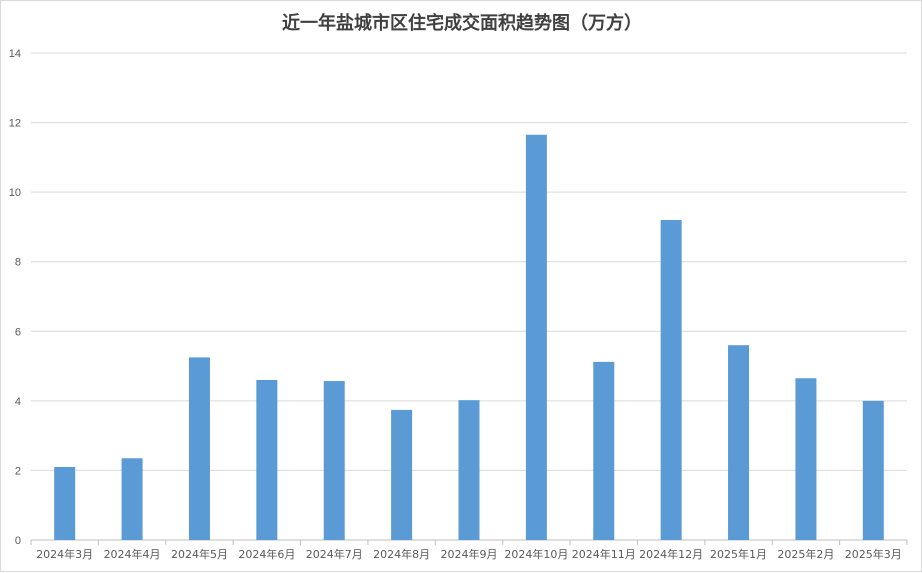  What do you see at coordinates (18, 541) in the screenshot?
I see `y-tick-label: 0` at bounding box center [18, 541].